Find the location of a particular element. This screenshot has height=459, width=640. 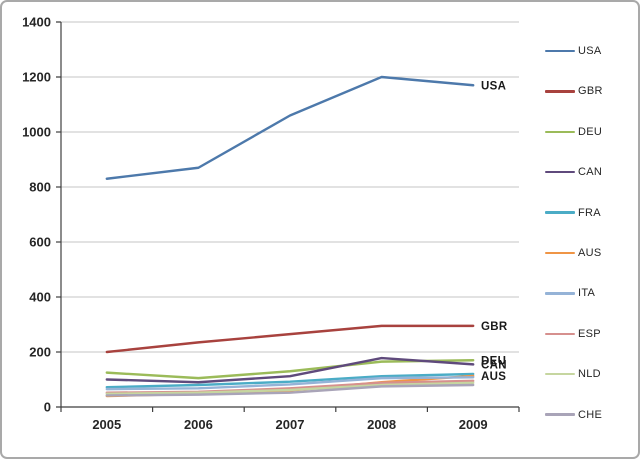

legend-swatch-AUS is located at coordinates (560, 253).